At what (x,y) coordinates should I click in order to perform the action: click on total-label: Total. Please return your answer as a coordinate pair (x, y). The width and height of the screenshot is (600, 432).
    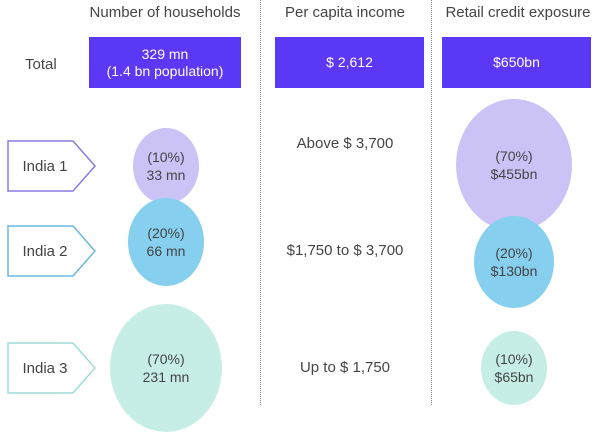
    Looking at the image, I should click on (41, 64).